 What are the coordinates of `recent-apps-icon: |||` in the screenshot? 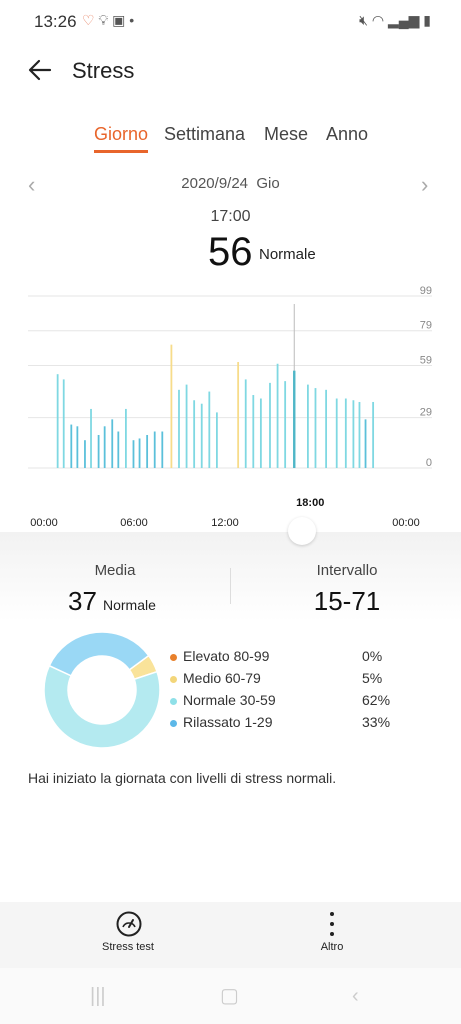 It's located at (98, 996).